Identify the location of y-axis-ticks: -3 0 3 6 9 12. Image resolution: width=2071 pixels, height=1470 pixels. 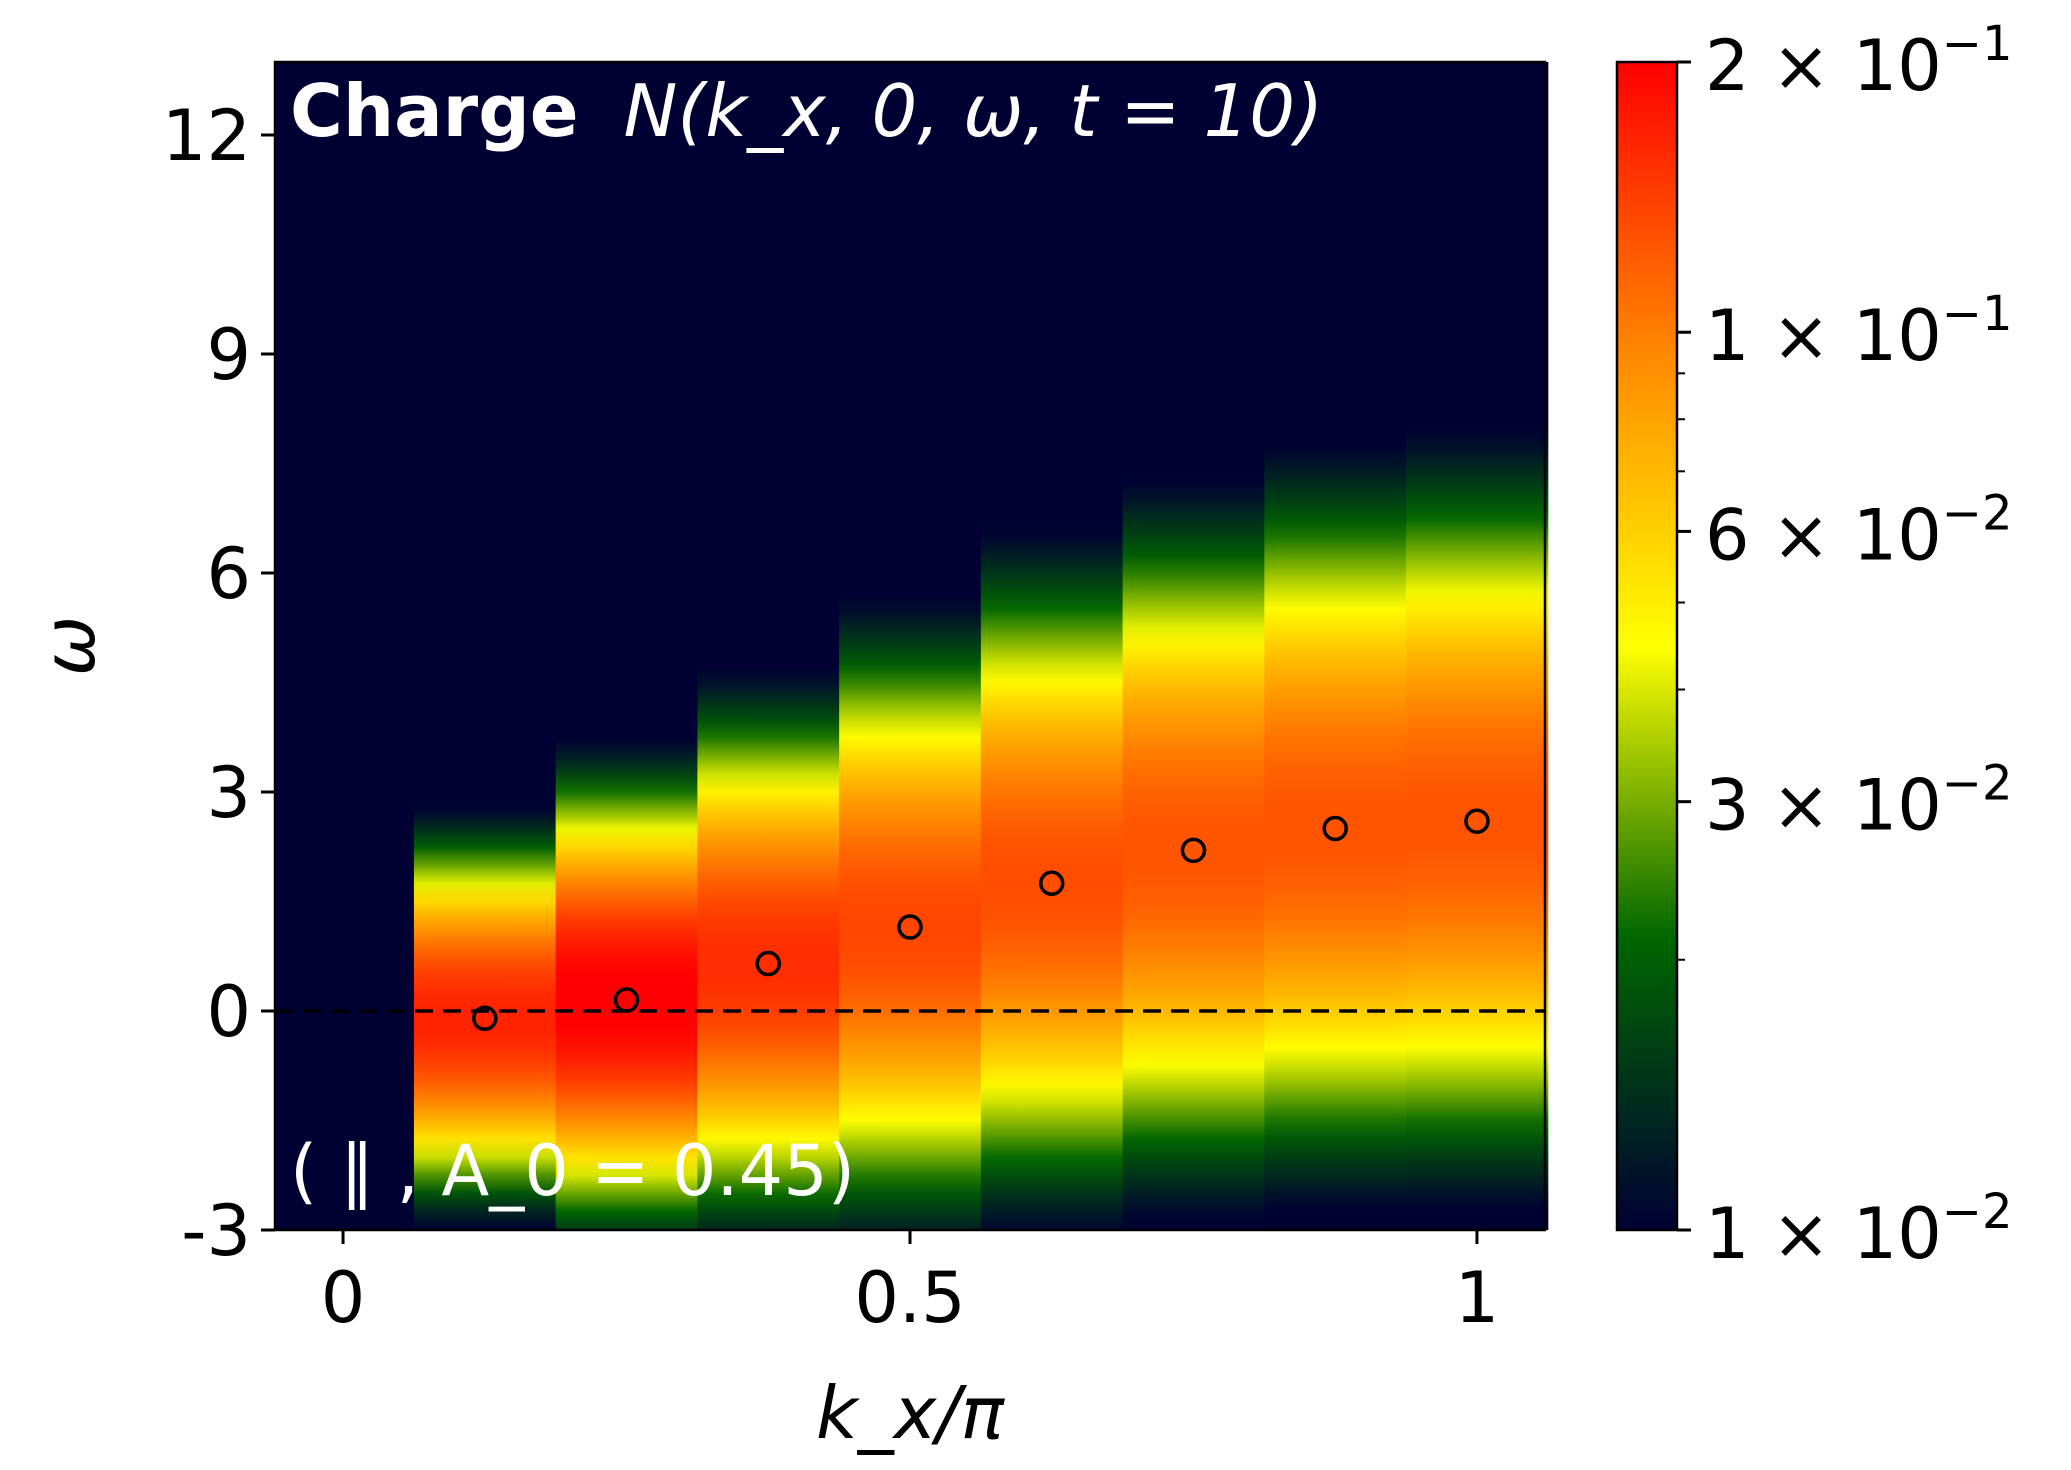
(218, 683).